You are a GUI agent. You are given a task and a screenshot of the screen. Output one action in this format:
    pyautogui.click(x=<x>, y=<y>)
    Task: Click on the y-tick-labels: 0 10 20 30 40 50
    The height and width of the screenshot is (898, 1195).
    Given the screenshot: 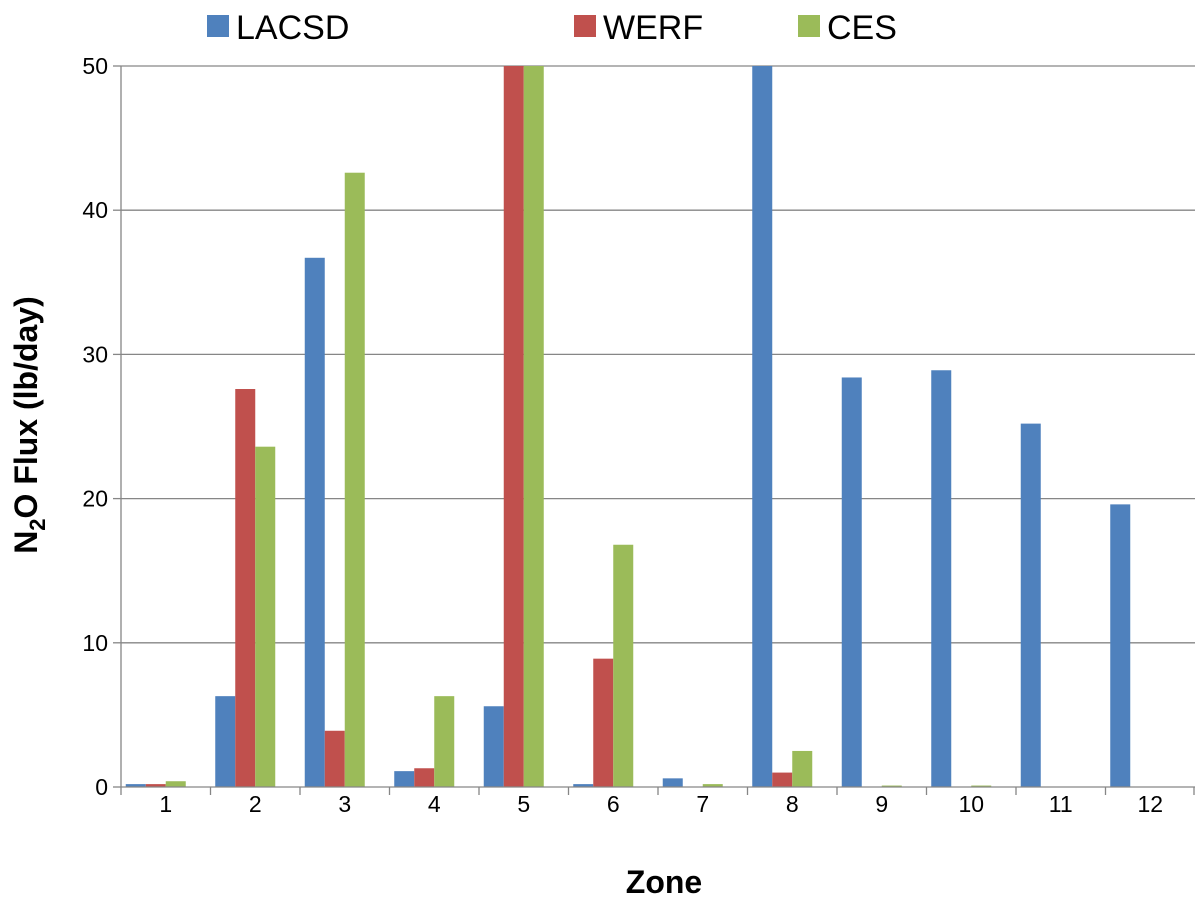 What is the action you would take?
    pyautogui.click(x=95, y=426)
    